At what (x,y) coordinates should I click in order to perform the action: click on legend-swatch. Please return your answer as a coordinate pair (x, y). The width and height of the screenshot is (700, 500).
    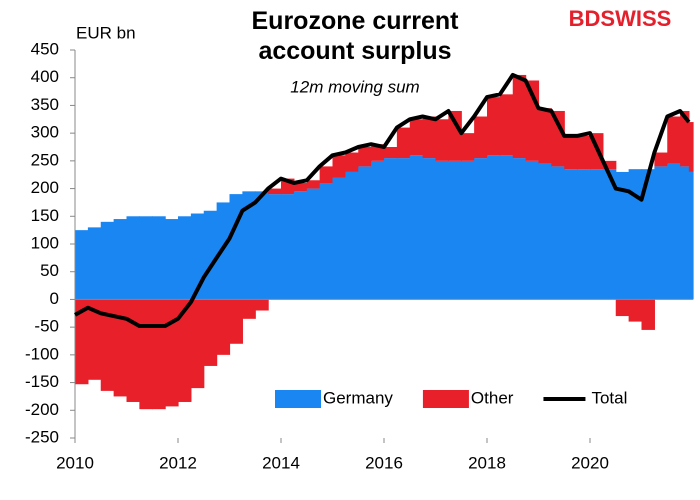
    Looking at the image, I should click on (445, 399).